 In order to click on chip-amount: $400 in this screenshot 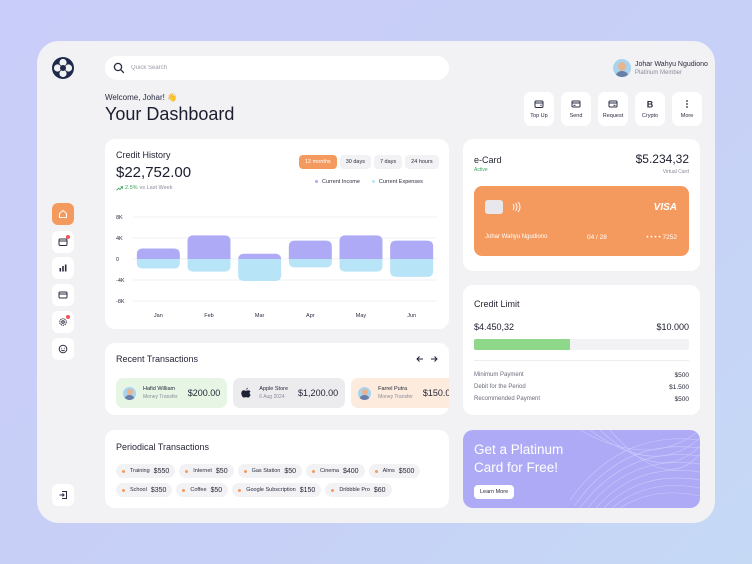, I will do `click(350, 471)`.